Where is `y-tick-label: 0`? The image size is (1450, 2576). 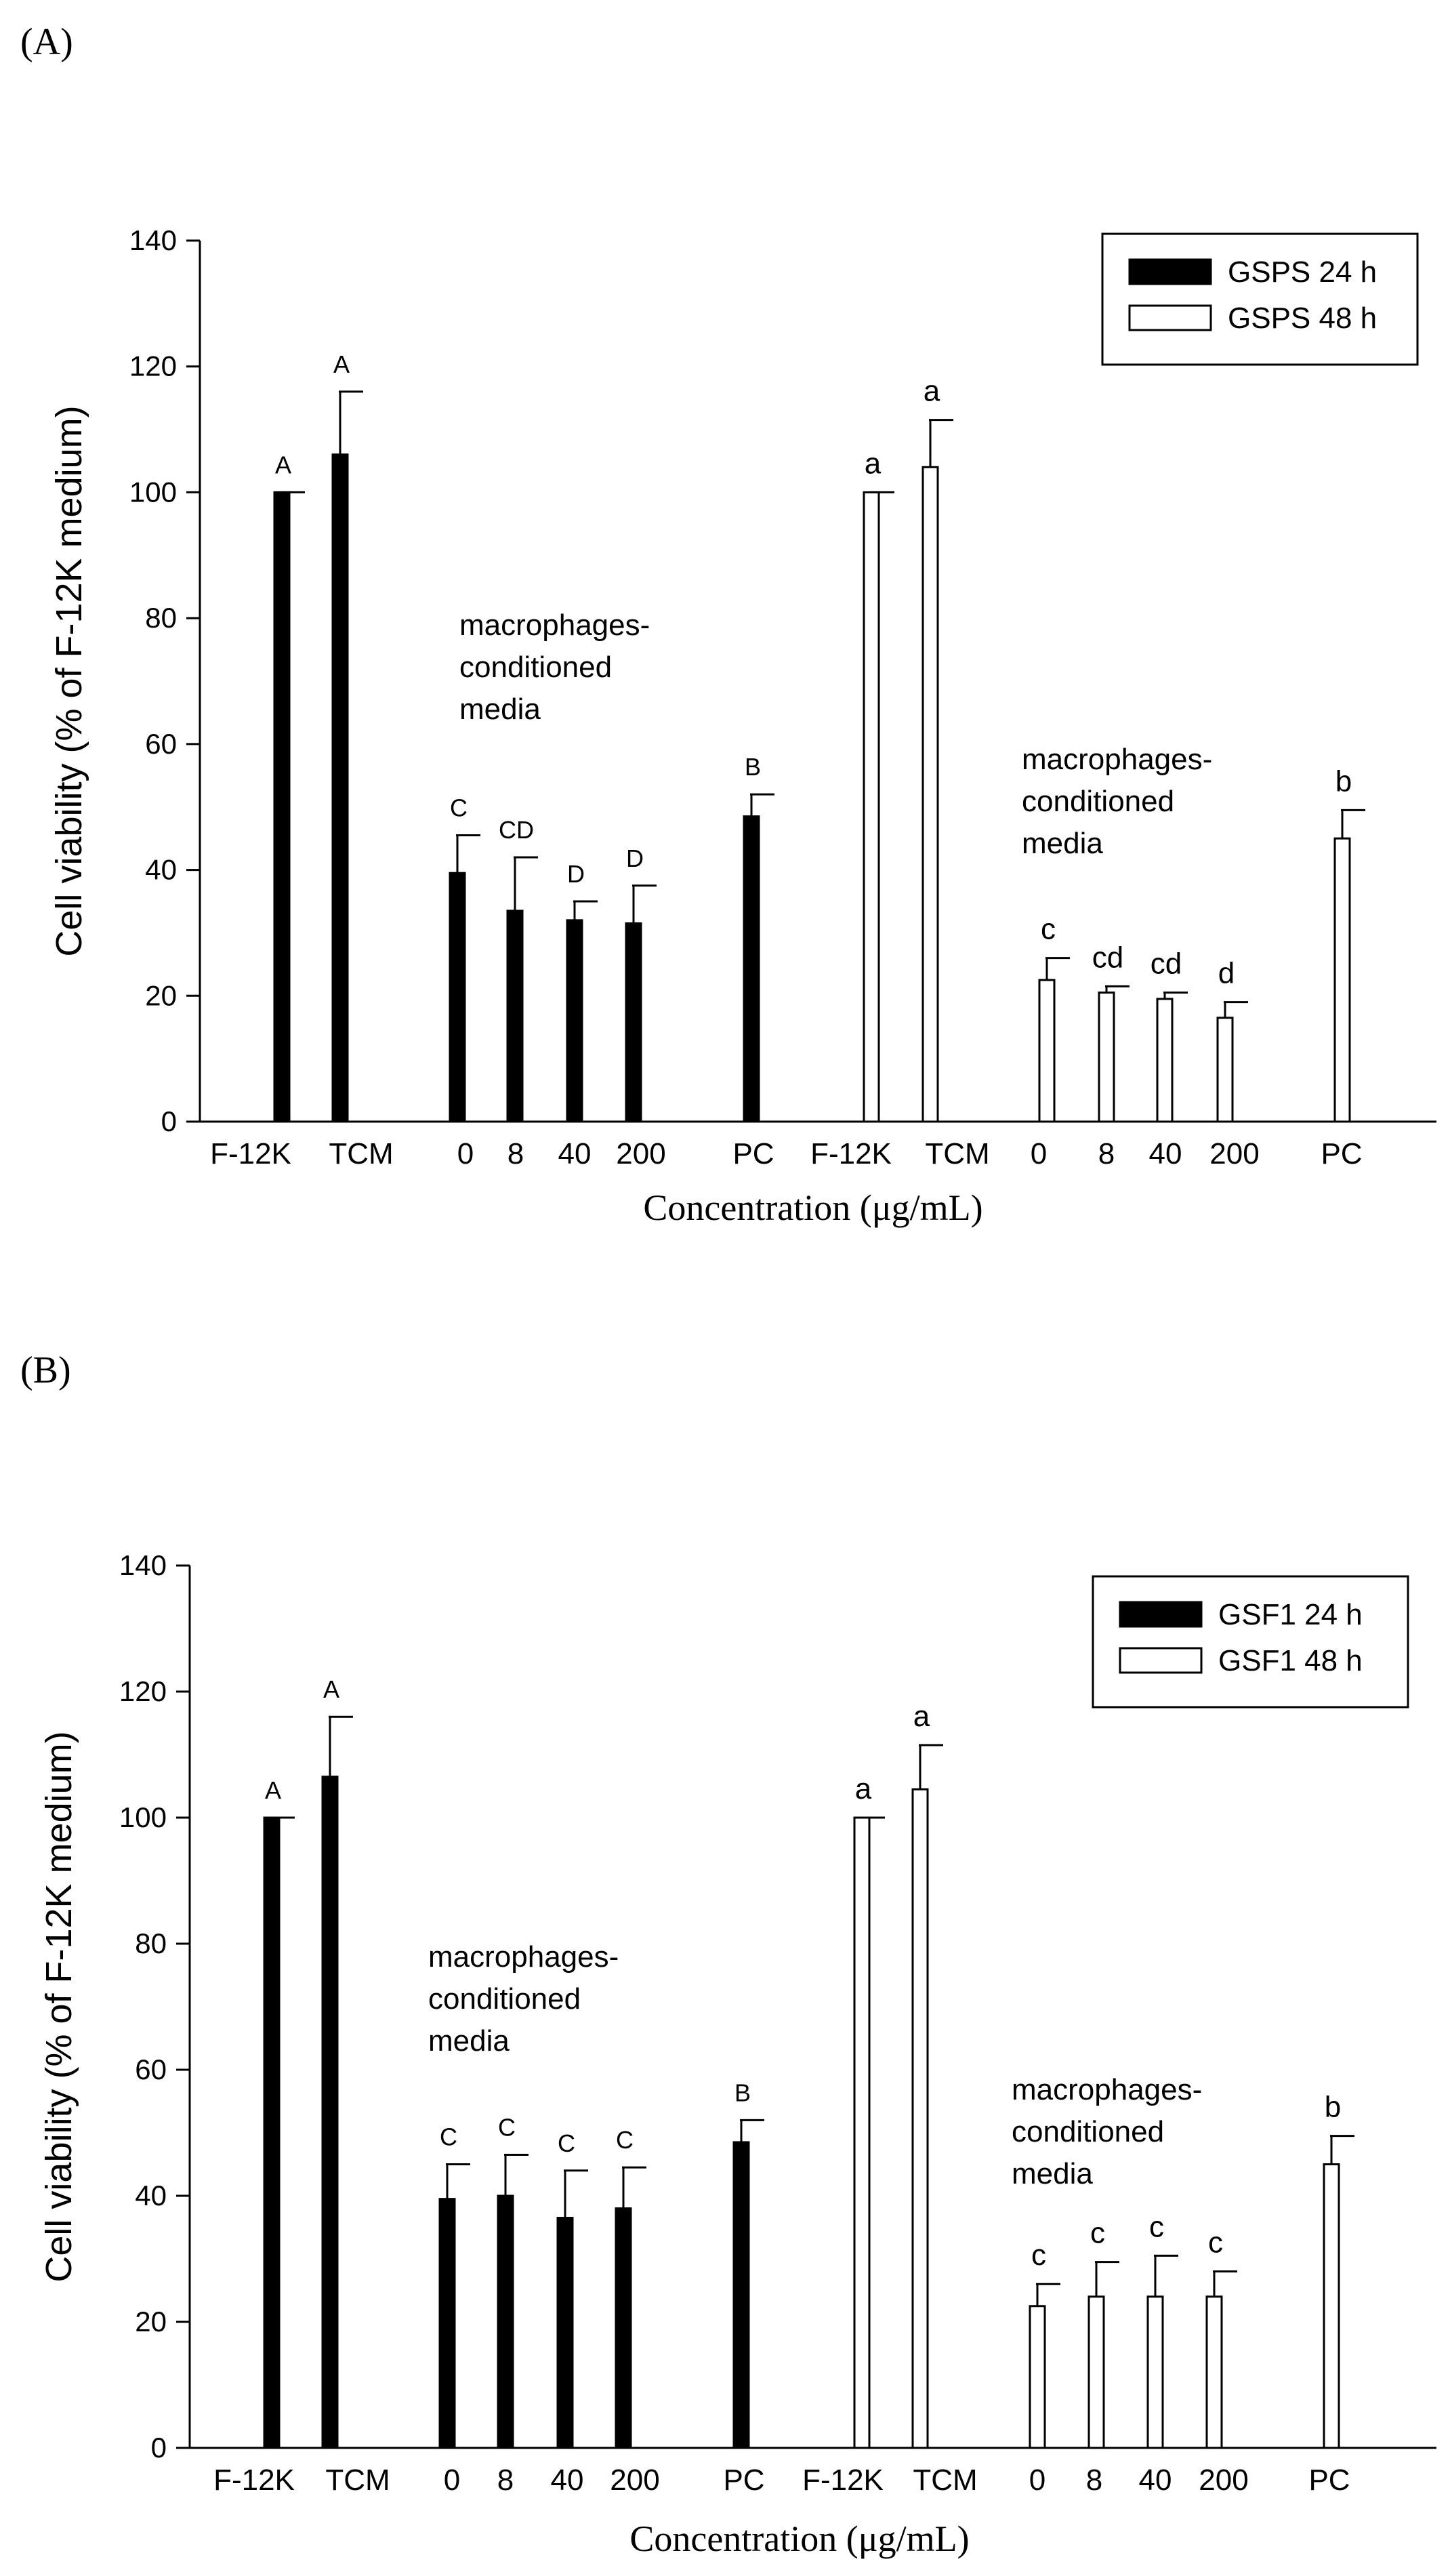
y-tick-label: 0 is located at coordinates (159, 2448).